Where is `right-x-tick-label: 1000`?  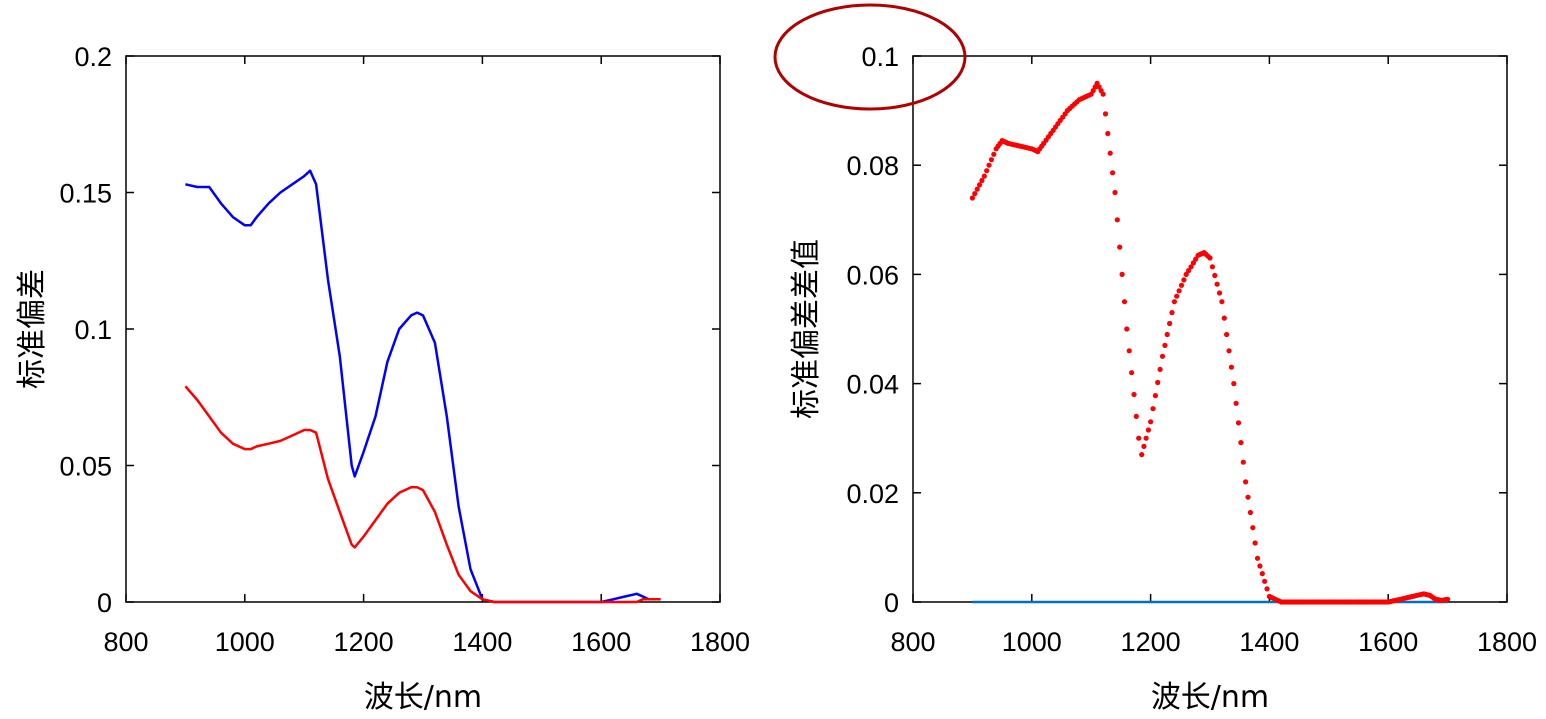
right-x-tick-label: 1000 is located at coordinates (1032, 642).